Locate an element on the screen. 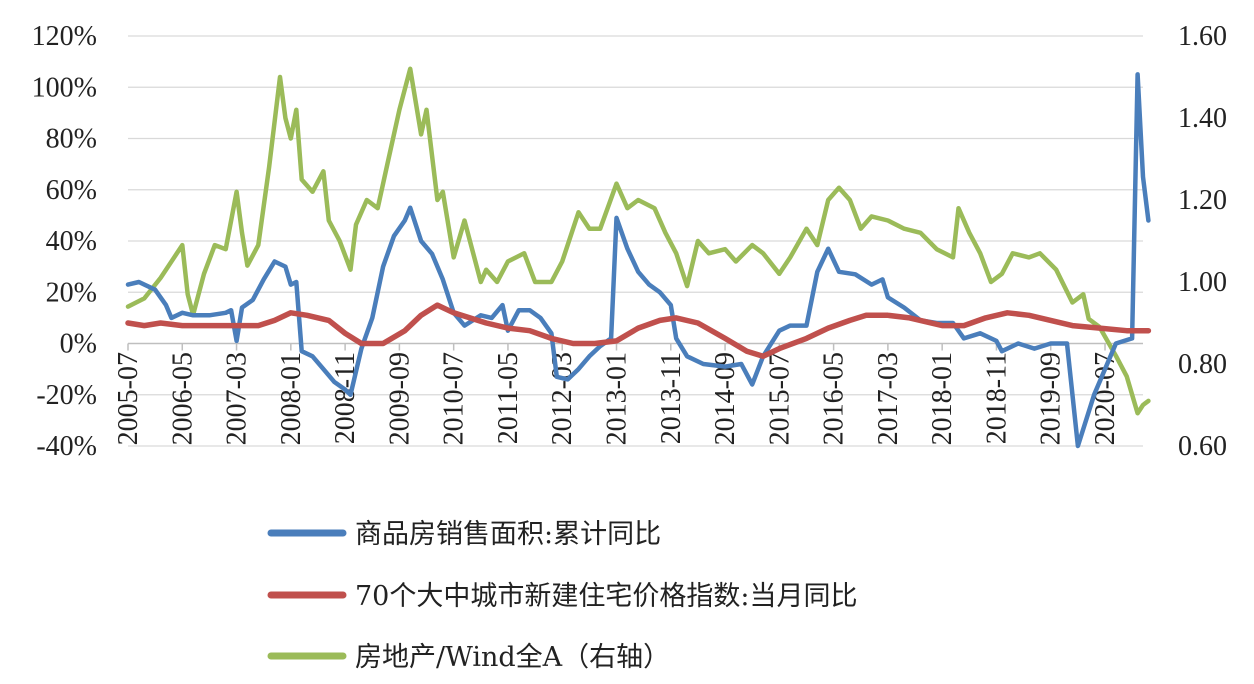 Image resolution: width=1254 pixels, height=684 pixels. x-tick-label: 2013-11 is located at coordinates (671, 398).